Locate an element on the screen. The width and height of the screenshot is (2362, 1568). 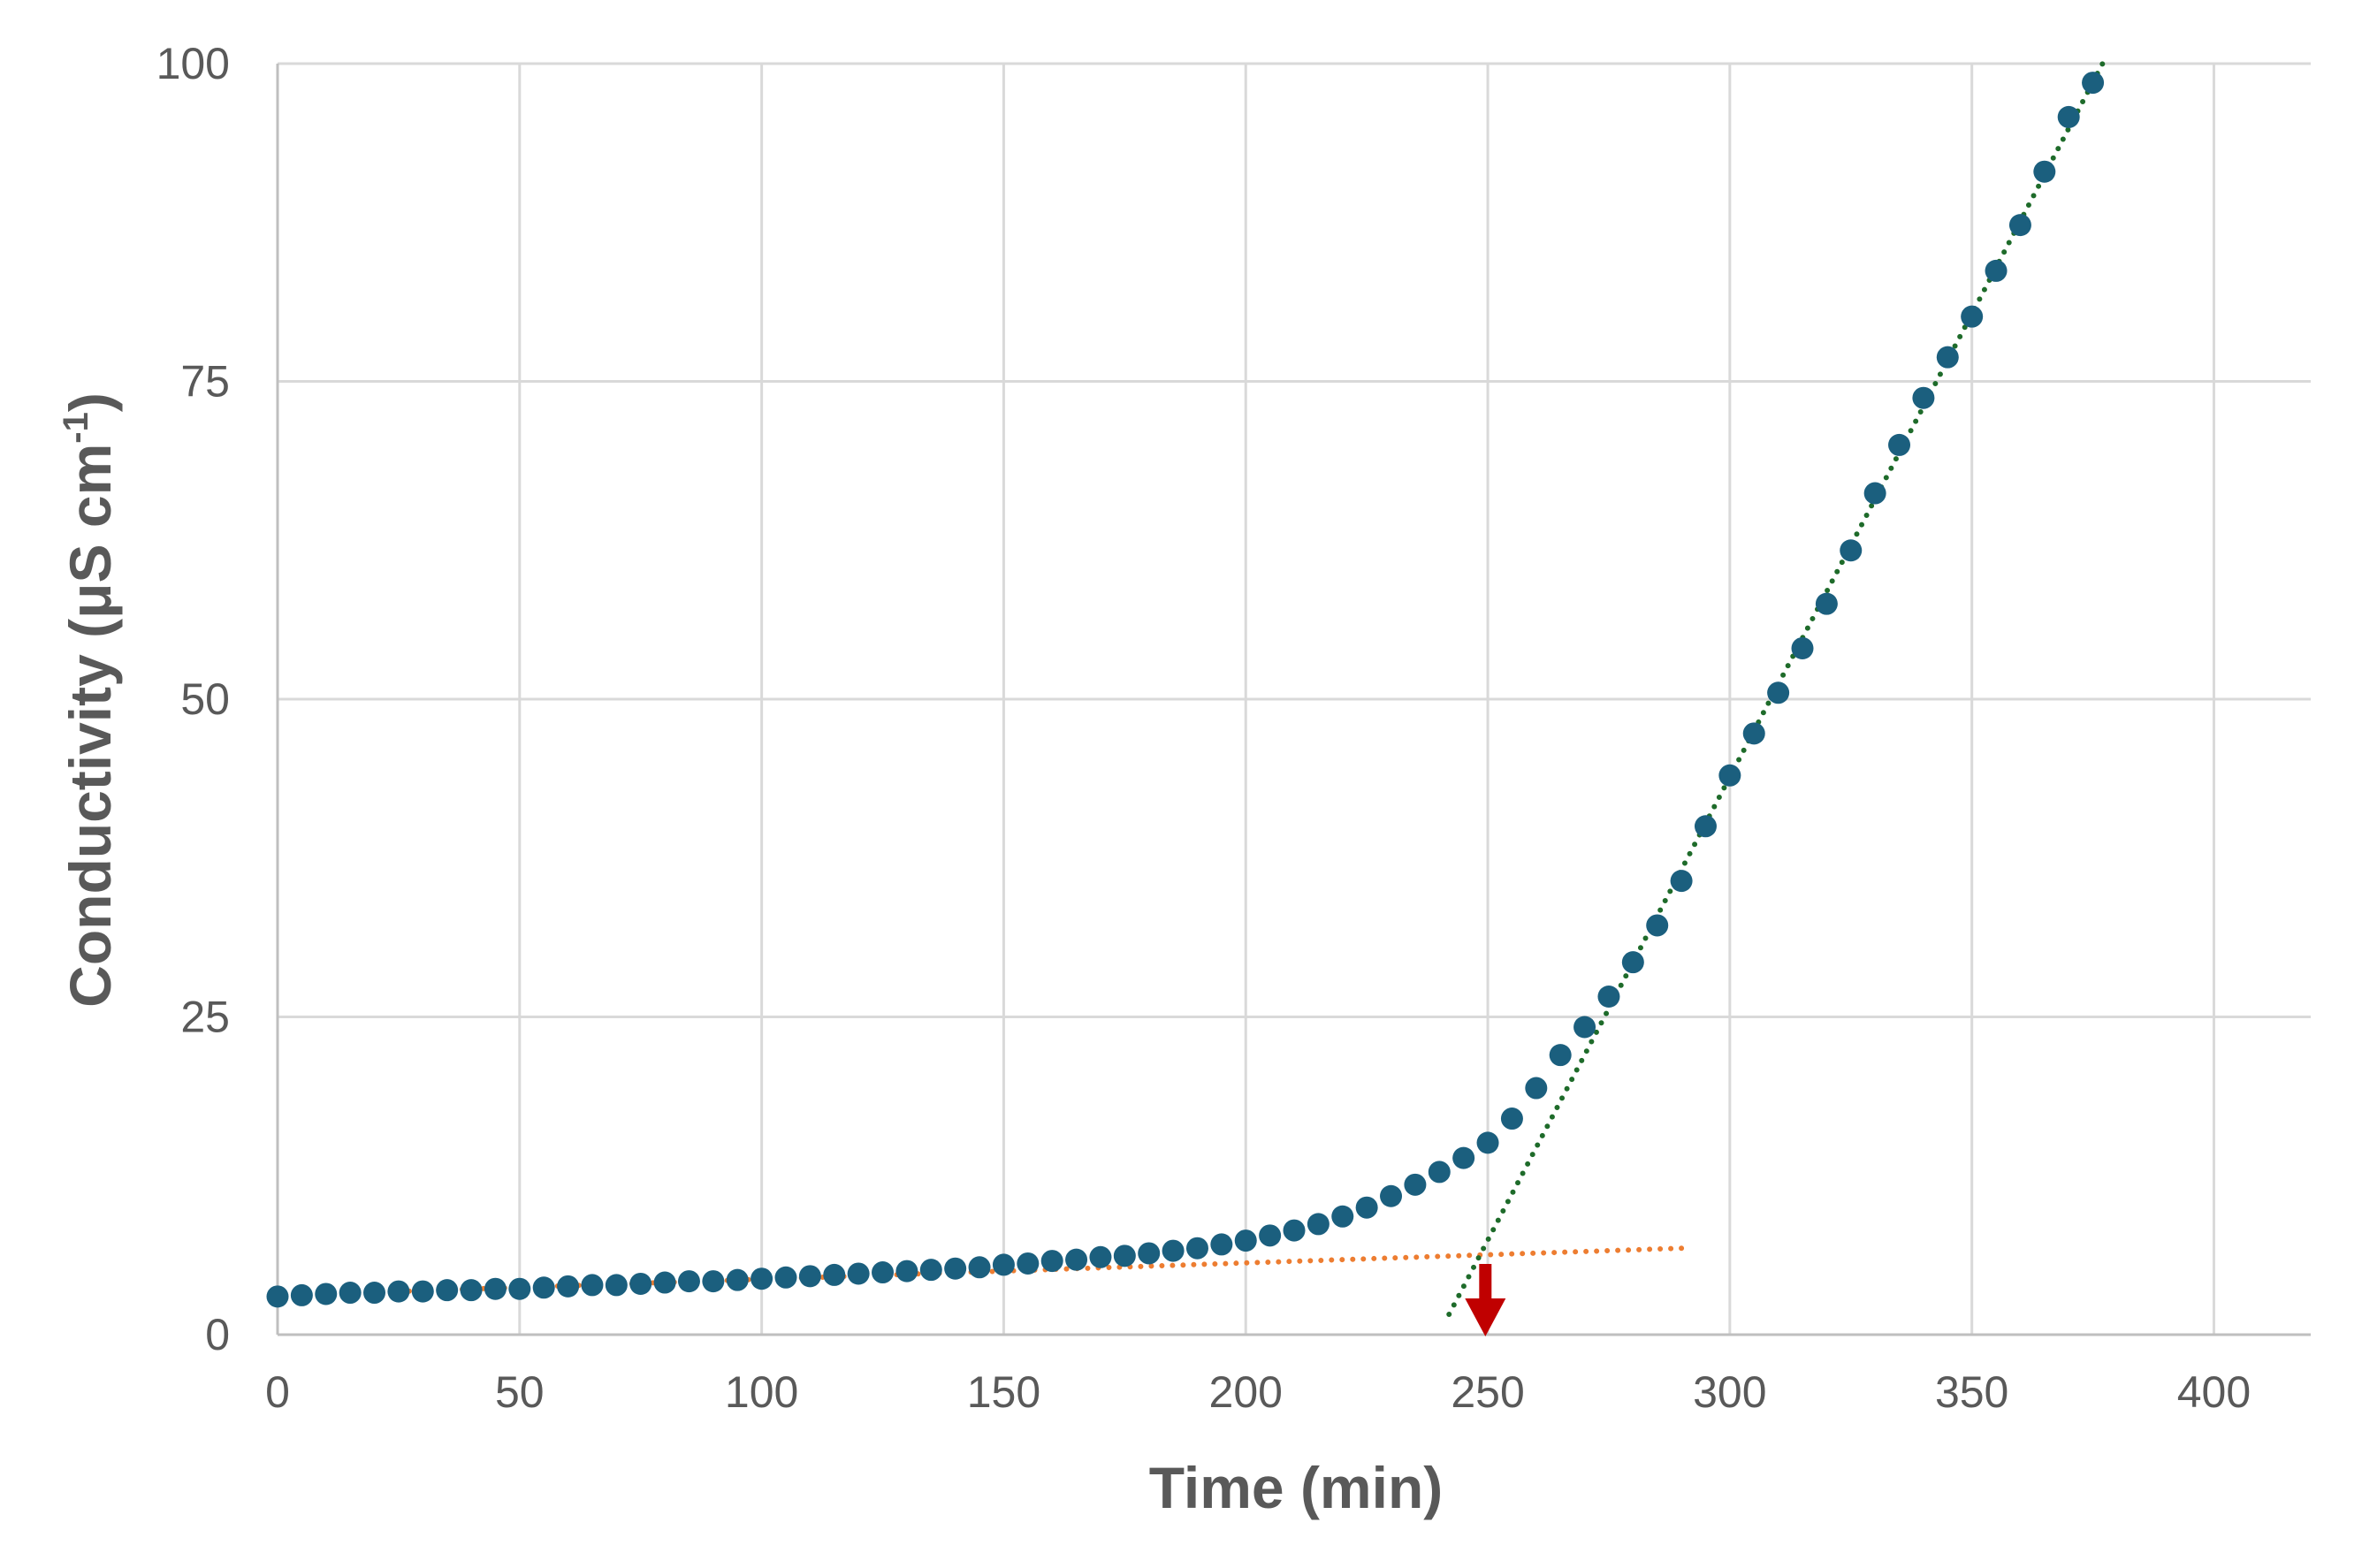
x-tick-label: 250 is located at coordinates (1488, 1392).